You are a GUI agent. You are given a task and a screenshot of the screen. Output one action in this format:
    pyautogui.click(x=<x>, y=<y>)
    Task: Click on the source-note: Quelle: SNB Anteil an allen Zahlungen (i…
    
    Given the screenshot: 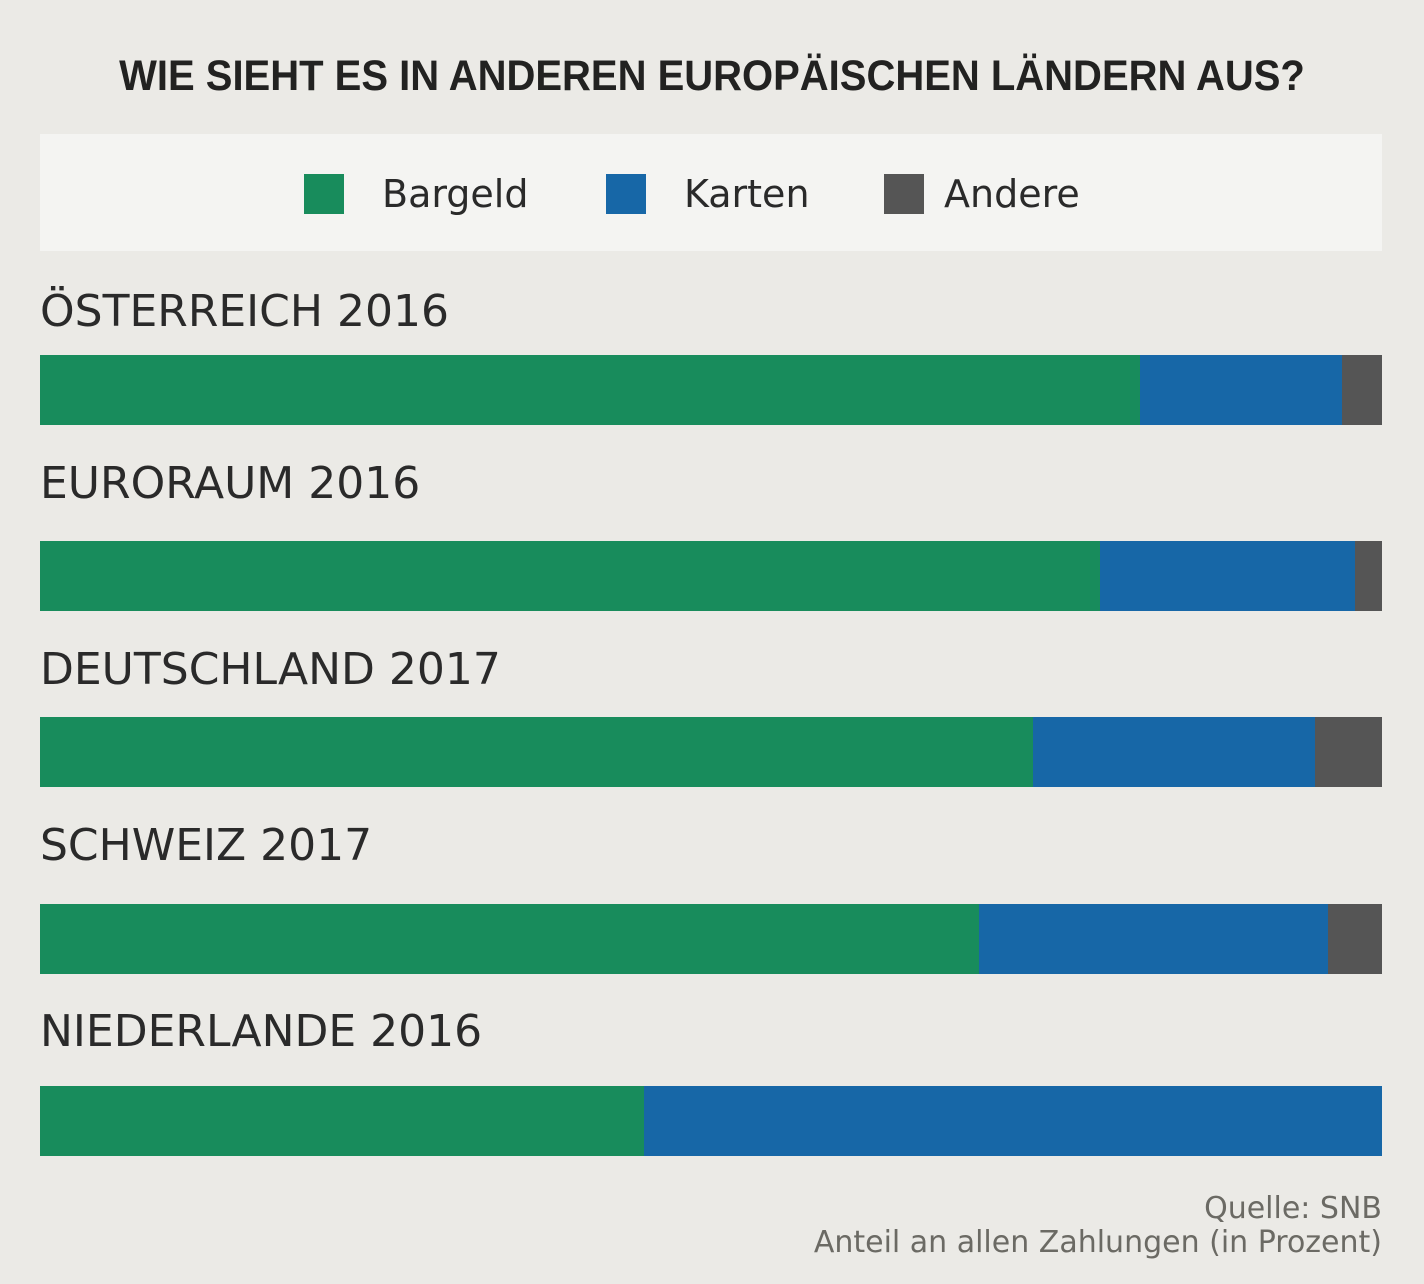 What is the action you would take?
    pyautogui.click(x=1098, y=1226)
    